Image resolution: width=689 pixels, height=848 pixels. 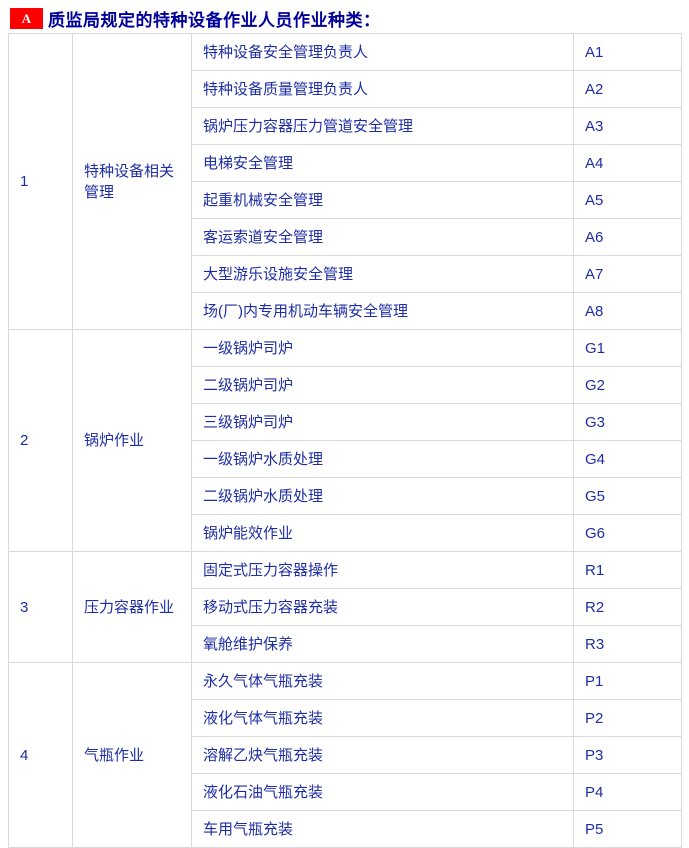 What do you see at coordinates (627, 163) in the screenshot?
I see `code-cell: A4` at bounding box center [627, 163].